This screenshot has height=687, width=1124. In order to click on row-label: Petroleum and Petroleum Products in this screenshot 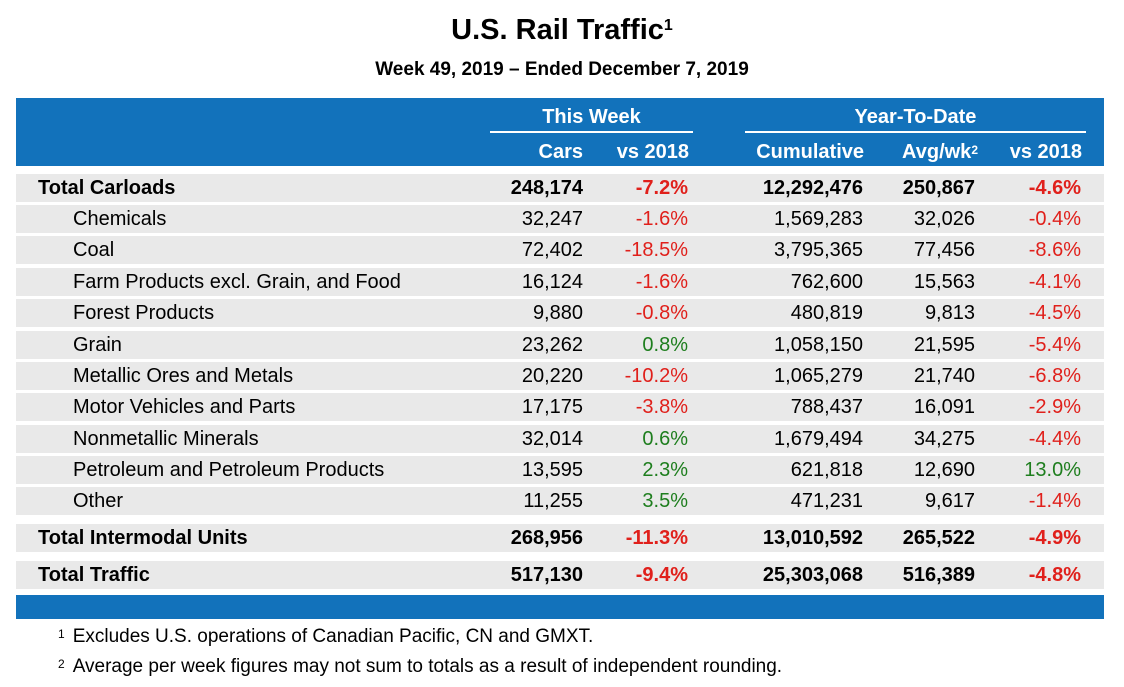, I will do `click(229, 470)`.